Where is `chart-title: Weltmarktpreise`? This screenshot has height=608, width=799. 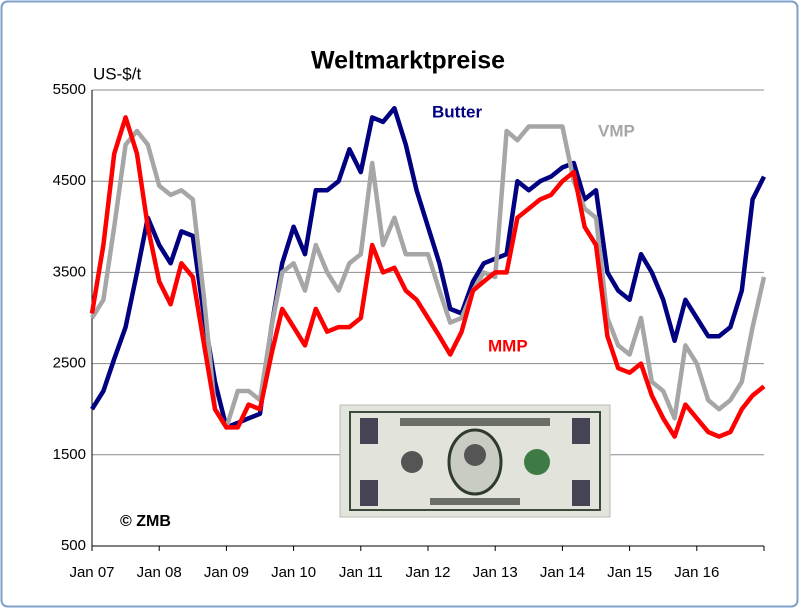 chart-title: Weltmarktpreise is located at coordinates (408, 61).